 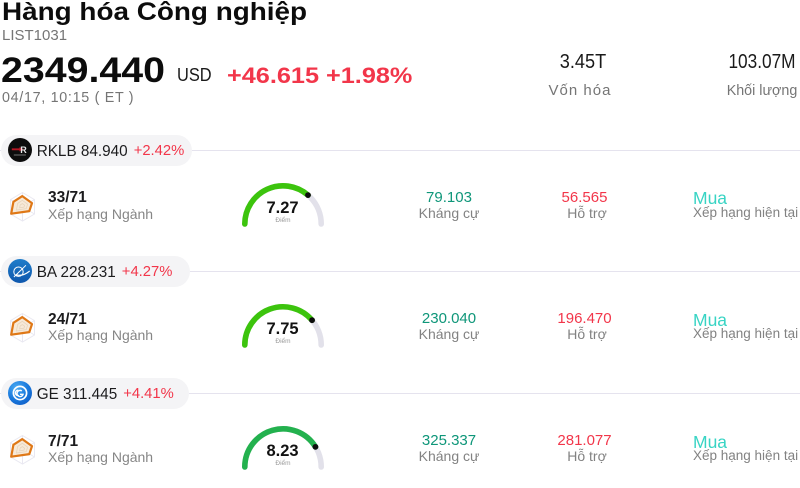 I want to click on svg-text: R, so click(x=23, y=150).